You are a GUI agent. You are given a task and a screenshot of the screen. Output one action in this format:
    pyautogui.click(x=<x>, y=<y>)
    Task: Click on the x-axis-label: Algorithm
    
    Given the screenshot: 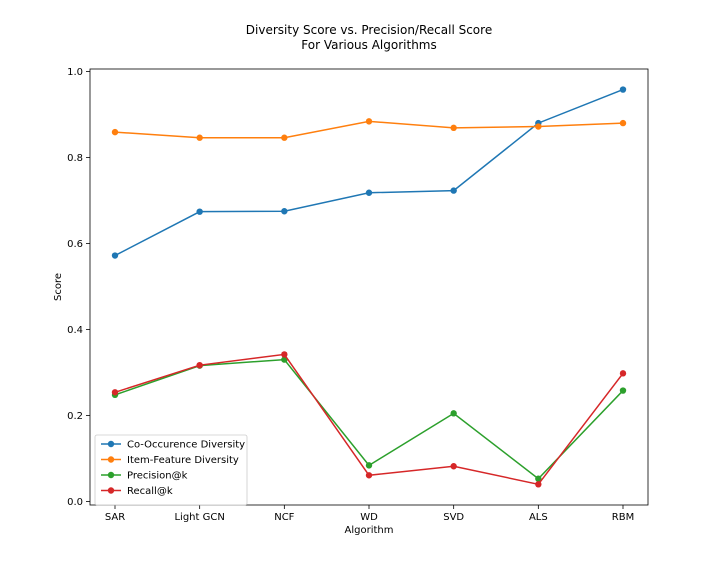 What is the action you would take?
    pyautogui.click(x=369, y=530)
    